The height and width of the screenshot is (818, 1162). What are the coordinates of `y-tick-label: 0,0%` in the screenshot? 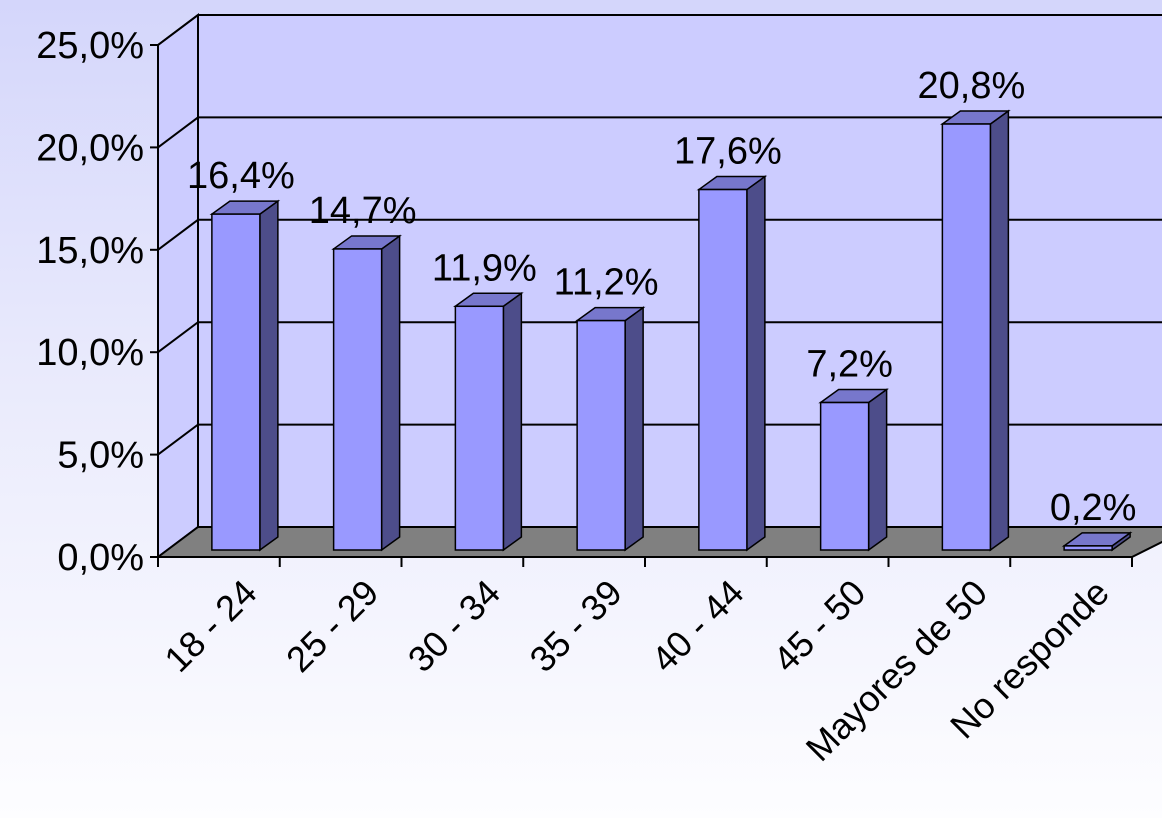 It's located at (100, 558).